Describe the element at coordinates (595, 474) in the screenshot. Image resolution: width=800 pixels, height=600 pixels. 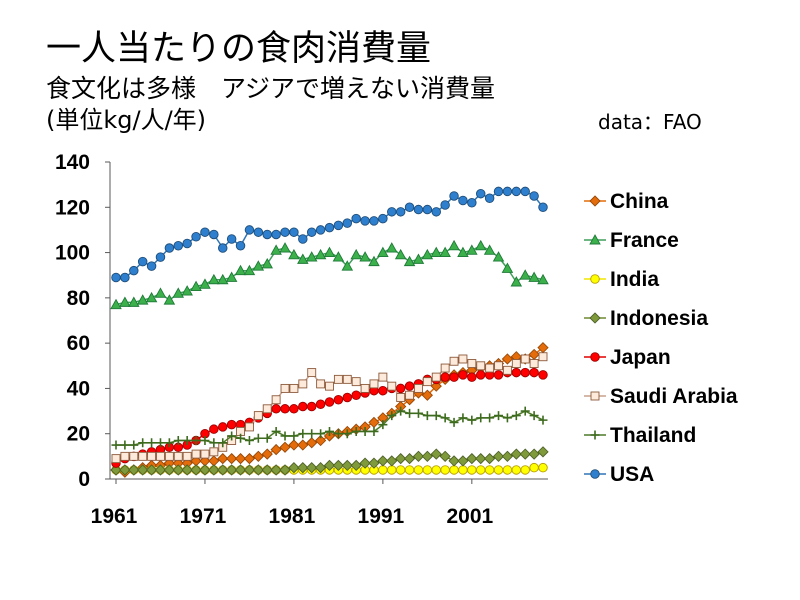
I see `legend-marker-usa` at that location.